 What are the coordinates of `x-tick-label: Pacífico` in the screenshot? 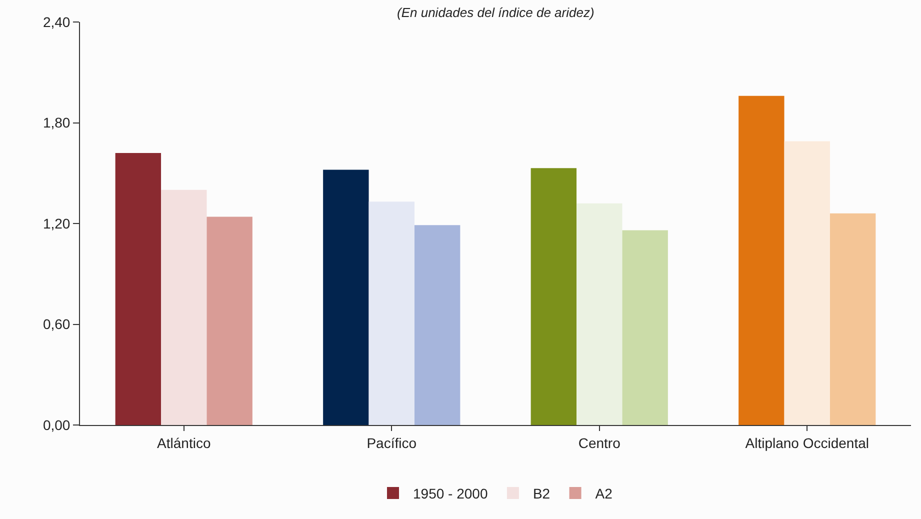 It's located at (391, 442).